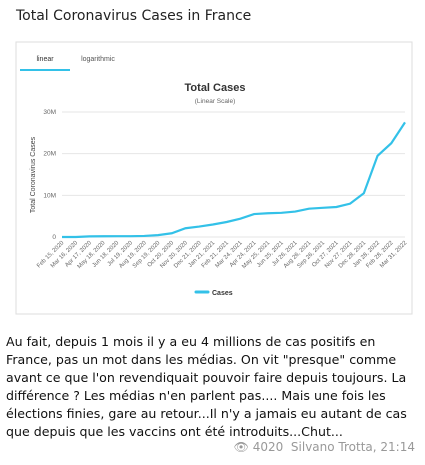 The width and height of the screenshot is (425, 465). I want to click on legend-label: Cases, so click(222, 293).